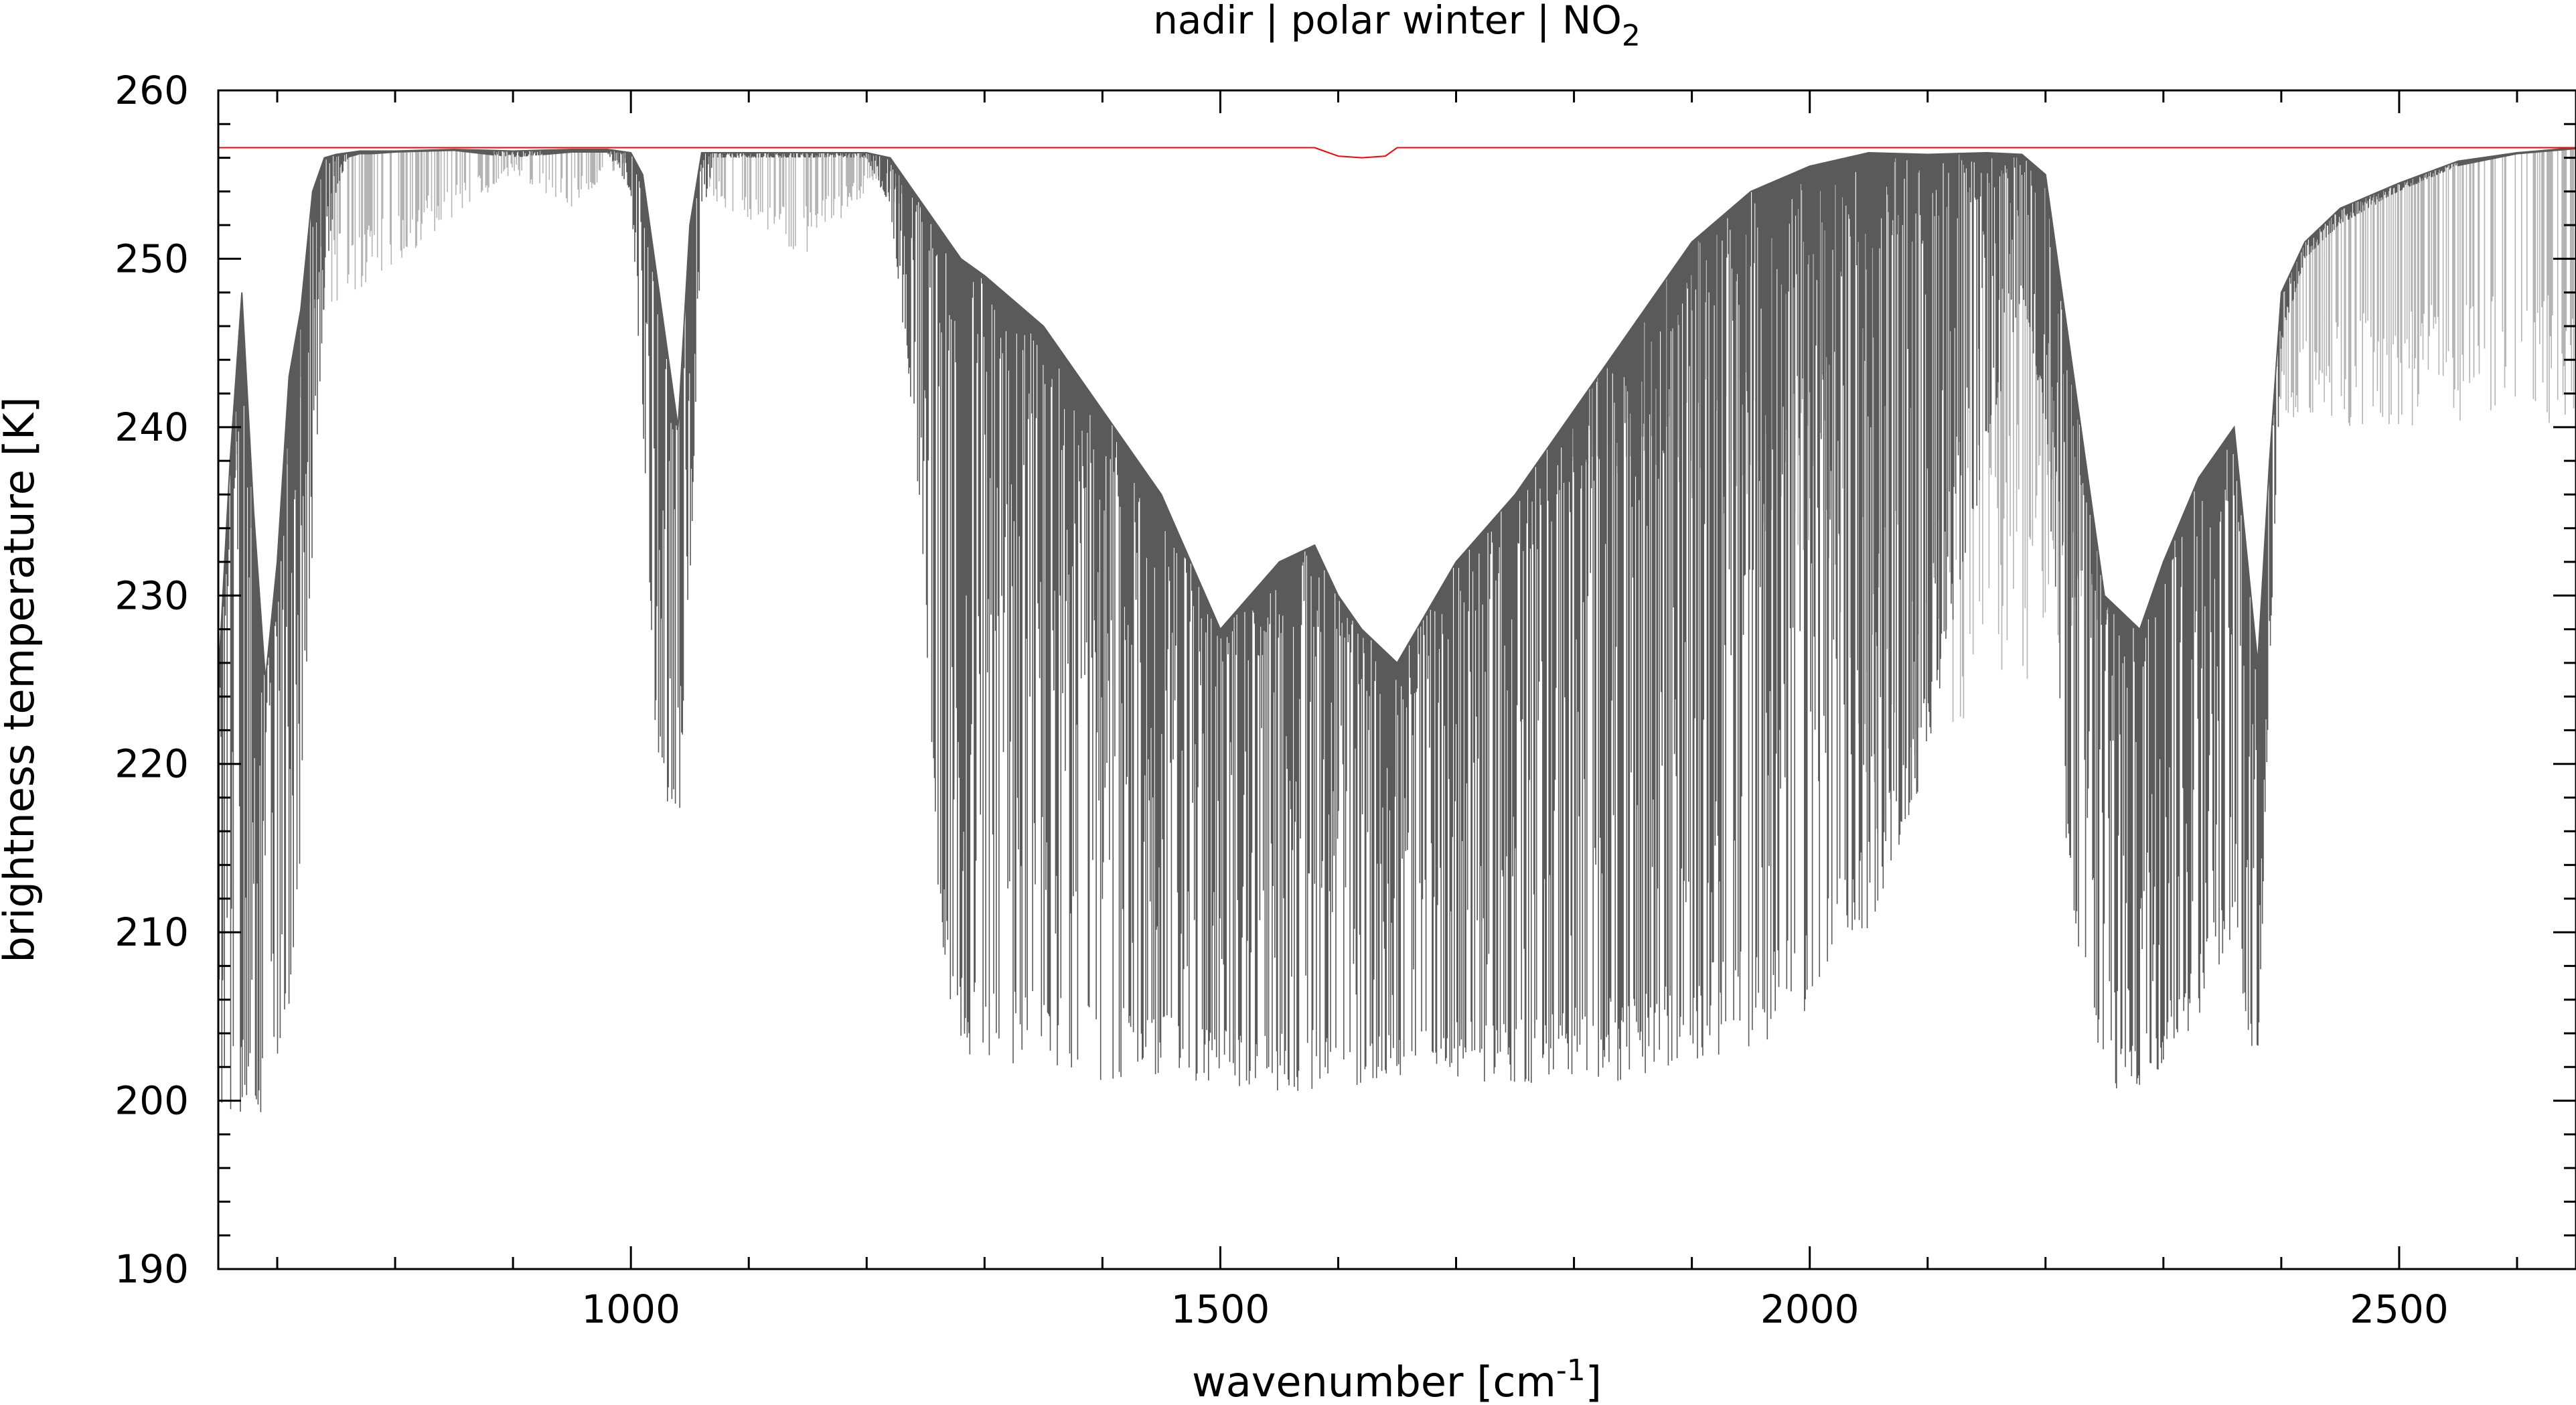  What do you see at coordinates (1220, 1309) in the screenshot?
I see `x-tick-label: 1500` at bounding box center [1220, 1309].